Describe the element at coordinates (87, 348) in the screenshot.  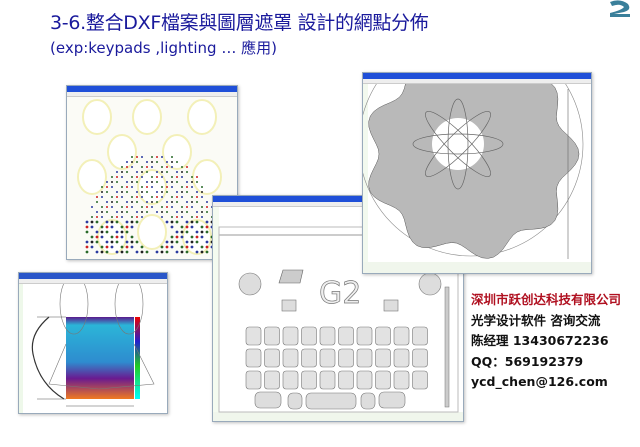
I see `lighting-canvas` at that location.